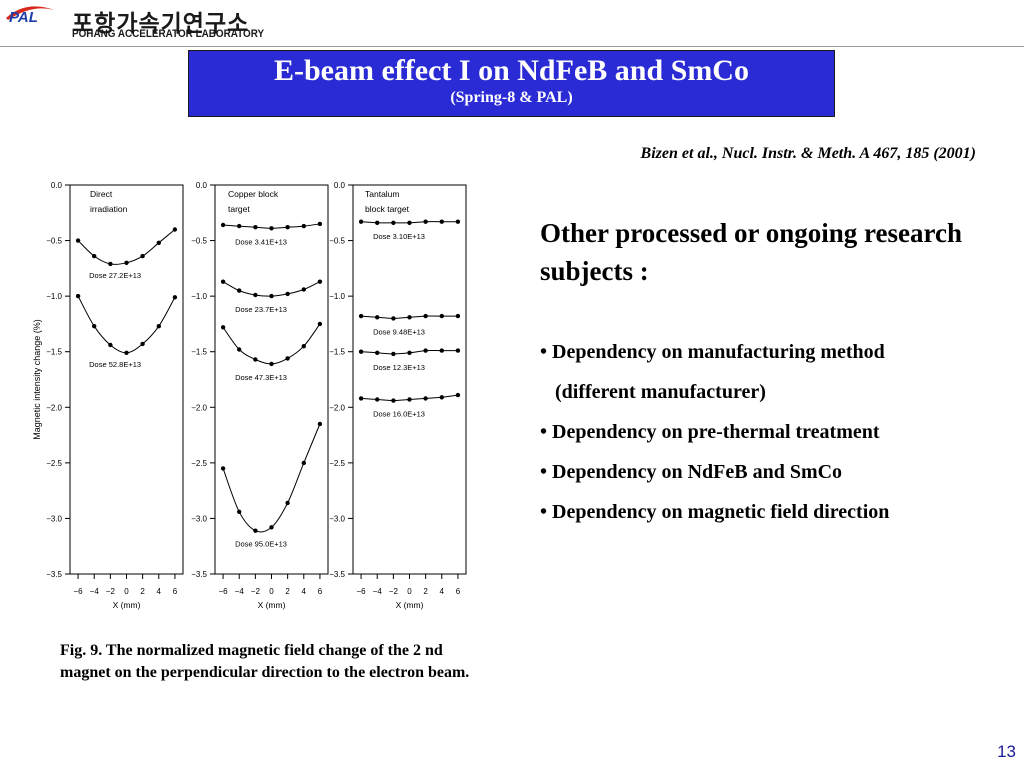 Image resolution: width=1024 pixels, height=768 pixels. Describe the element at coordinates (271, 344) in the screenshot. I see `series-line` at that location.